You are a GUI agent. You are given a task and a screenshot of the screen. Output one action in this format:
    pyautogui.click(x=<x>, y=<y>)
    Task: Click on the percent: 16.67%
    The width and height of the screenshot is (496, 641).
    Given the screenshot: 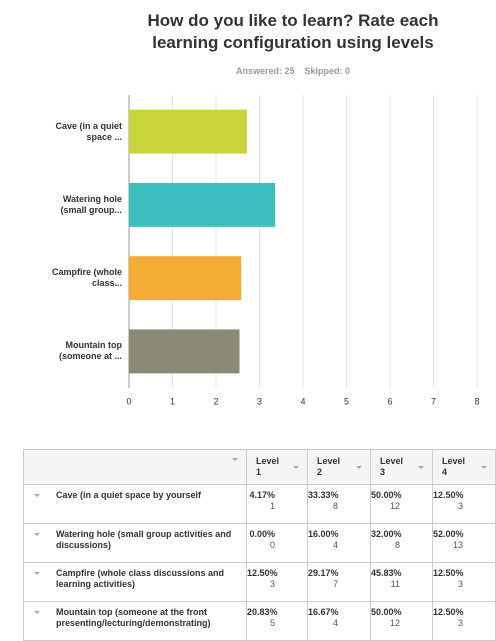 What is the action you would take?
    pyautogui.click(x=323, y=612)
    